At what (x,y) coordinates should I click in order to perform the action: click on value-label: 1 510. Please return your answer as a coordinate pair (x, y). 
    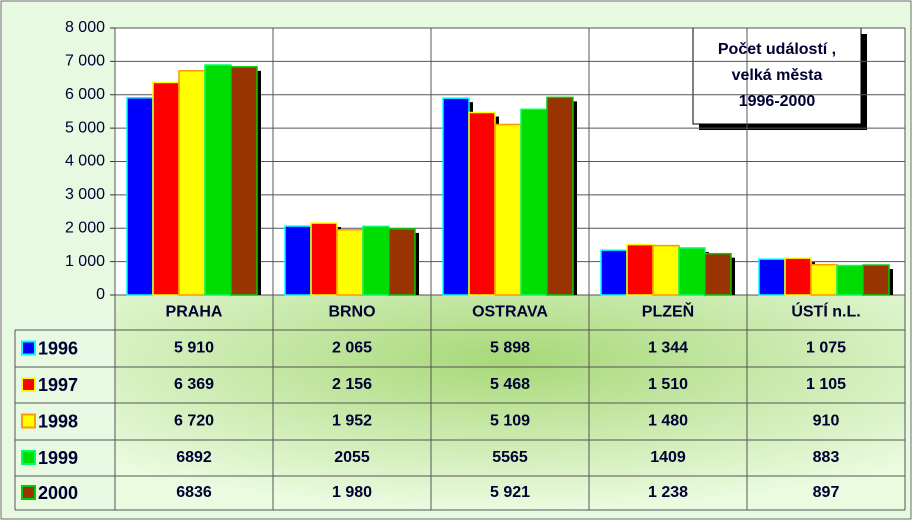
    Looking at the image, I should click on (668, 384).